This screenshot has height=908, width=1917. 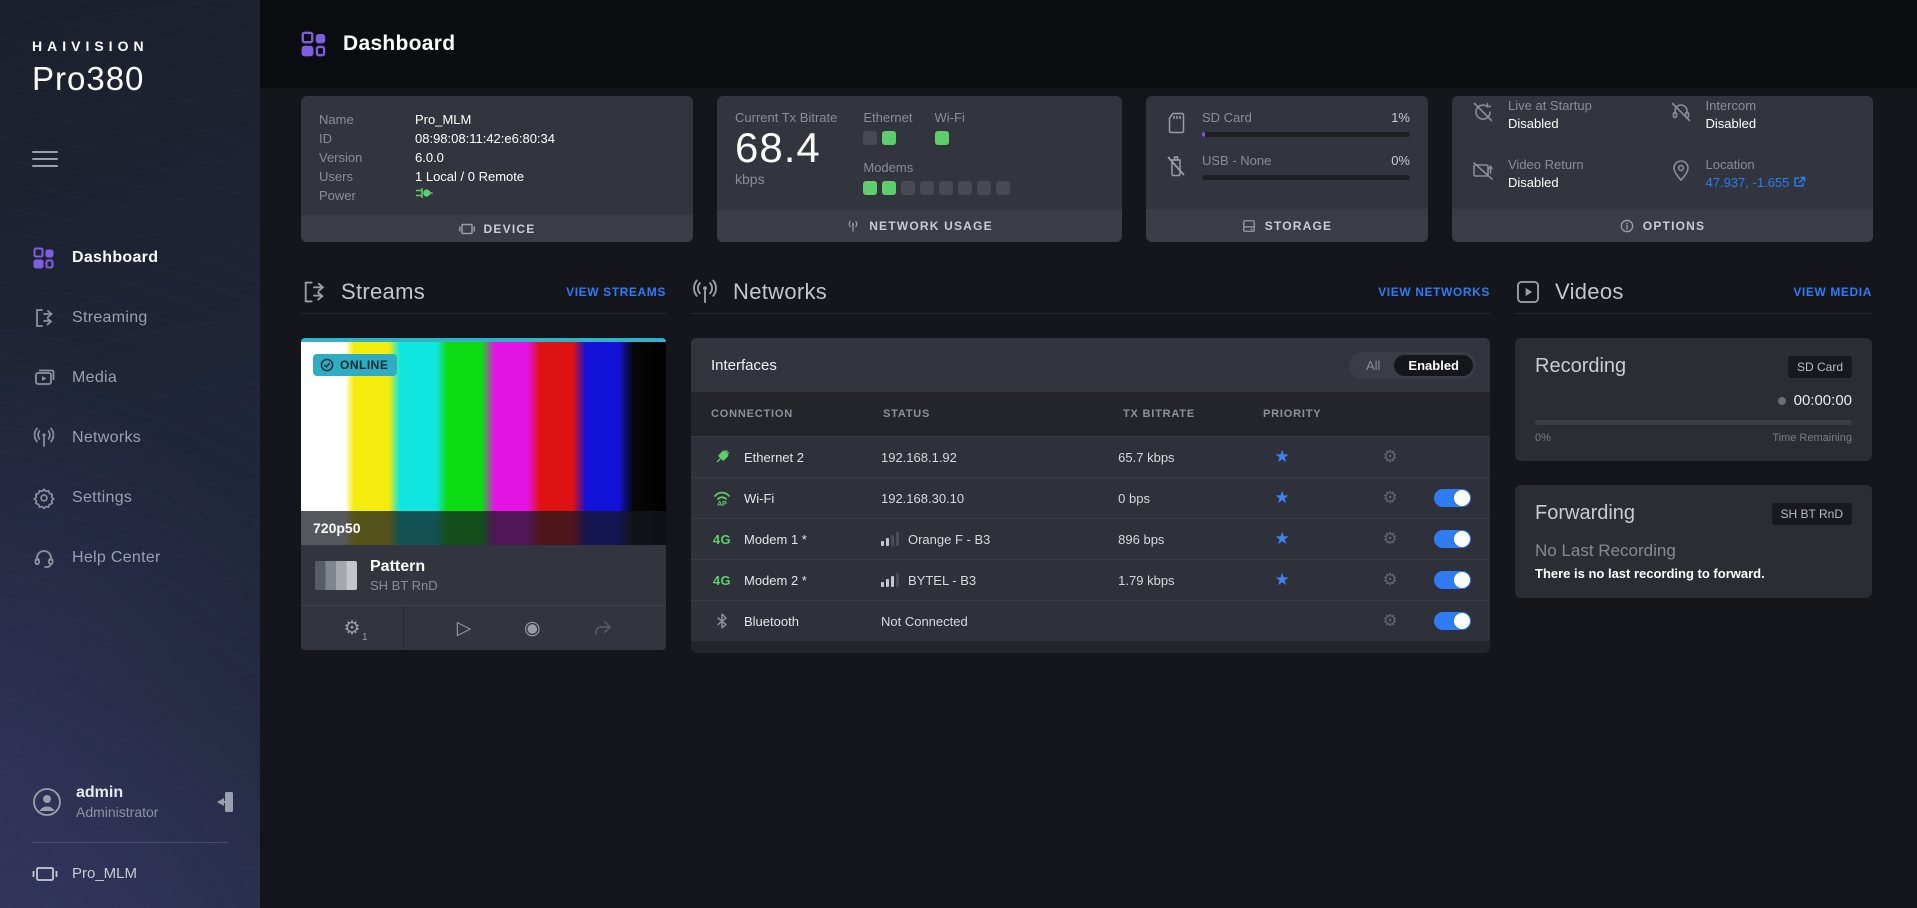 What do you see at coordinates (1176, 123) in the screenshot?
I see `sd-card-icon` at bounding box center [1176, 123].